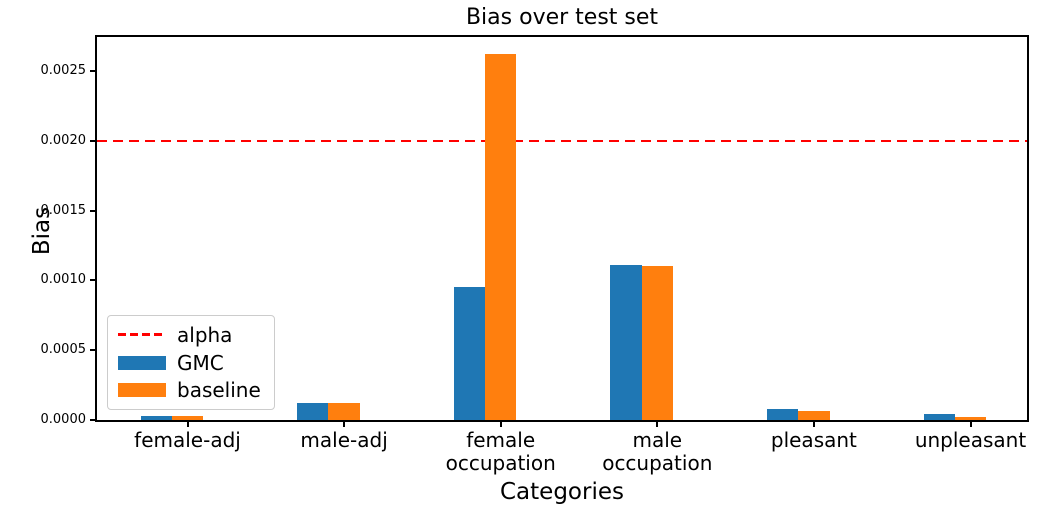 The width and height of the screenshot is (1037, 514). What do you see at coordinates (562, 140) in the screenshot?
I see `alpha-line` at bounding box center [562, 140].